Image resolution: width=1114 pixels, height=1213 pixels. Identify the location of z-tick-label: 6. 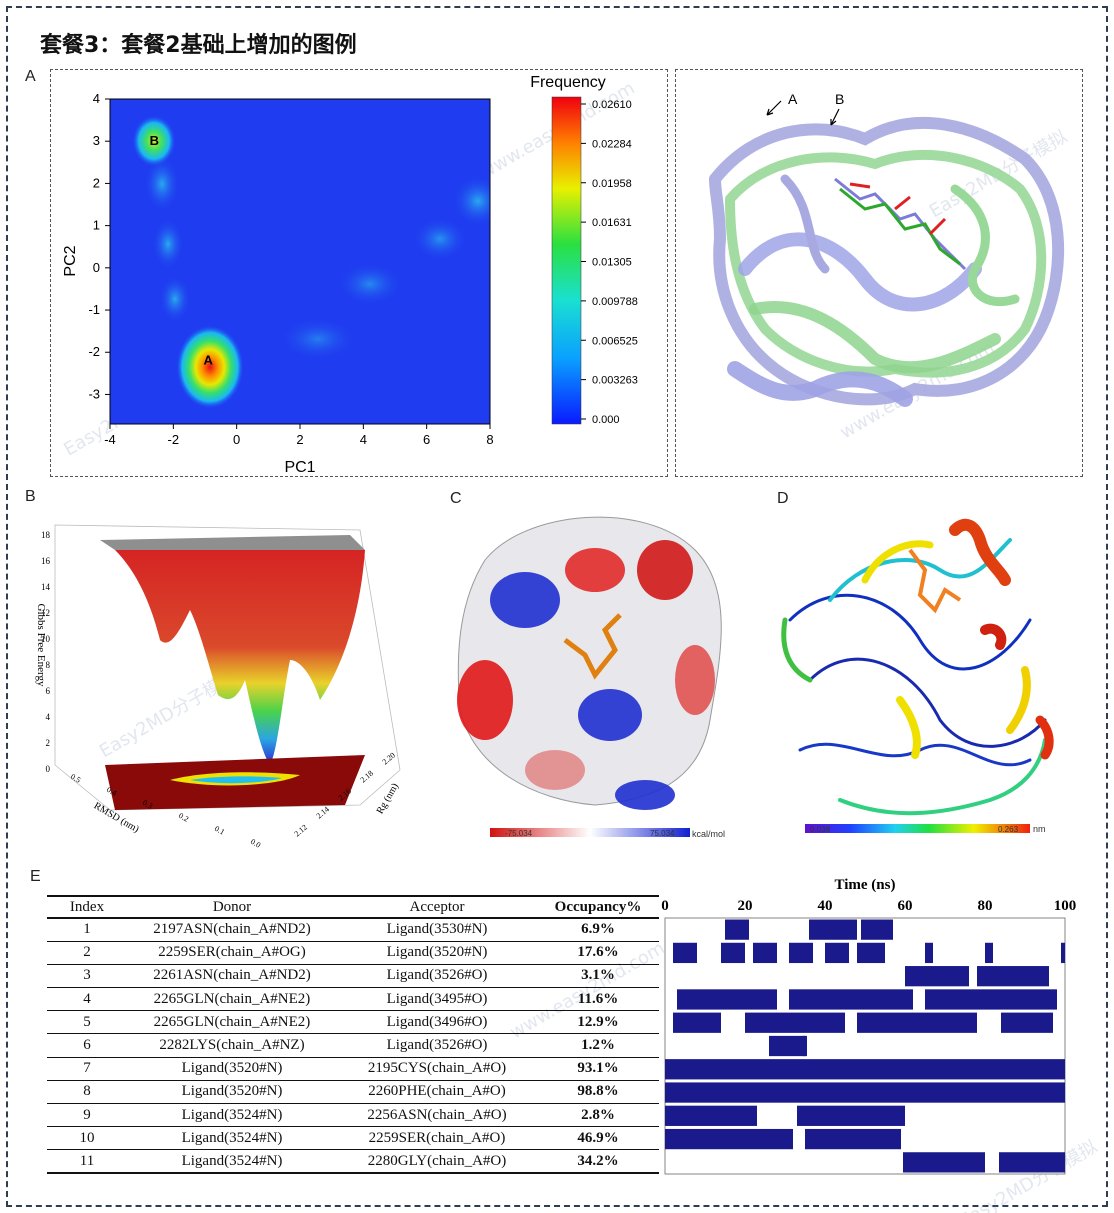
(48, 691).